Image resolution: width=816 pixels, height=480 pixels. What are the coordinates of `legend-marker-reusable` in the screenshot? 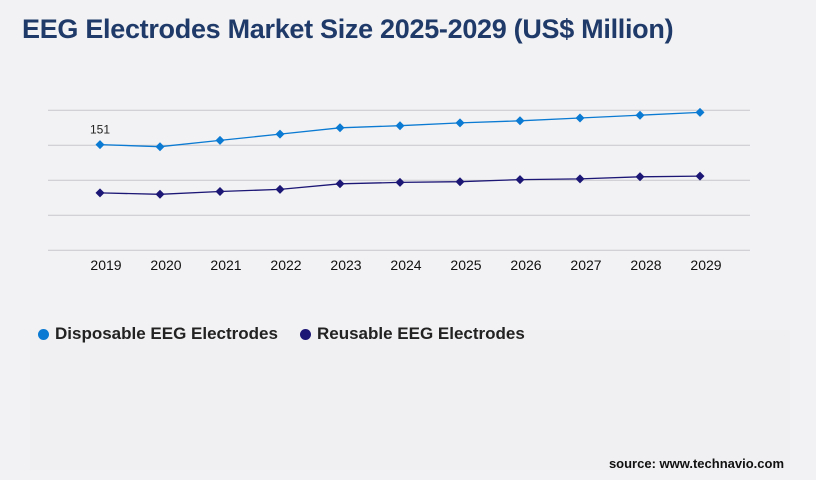 It's located at (305, 334).